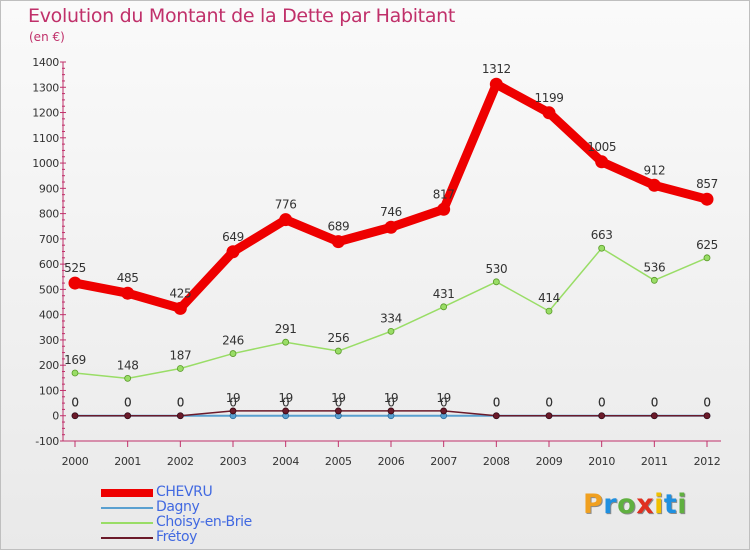 The height and width of the screenshot is (550, 750). What do you see at coordinates (45, 163) in the screenshot?
I see `y-tick-label: 1000` at bounding box center [45, 163].